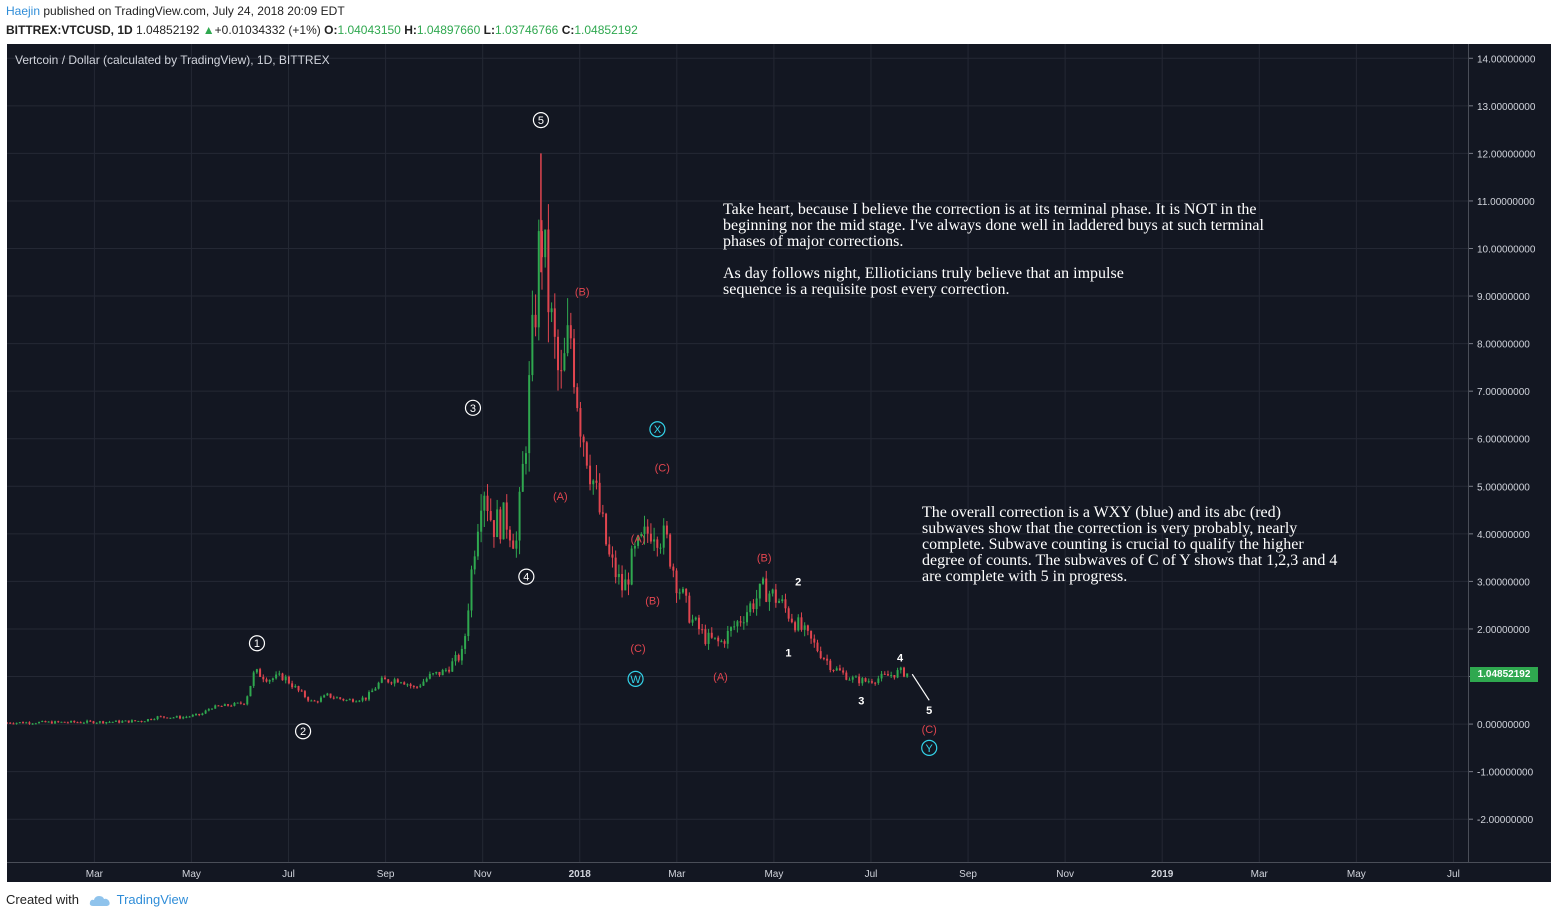 The height and width of the screenshot is (918, 1551). Describe the element at coordinates (1503, 487) in the screenshot. I see `y-tick-label: 5.00000000` at that location.